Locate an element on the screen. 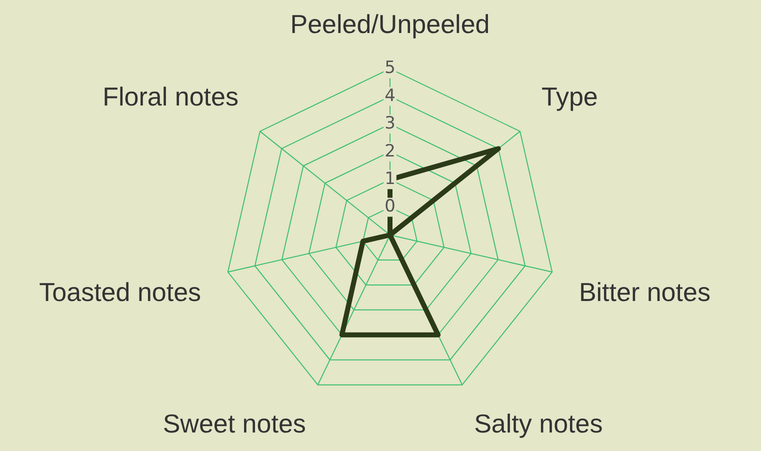  y-tick-label: 3 is located at coordinates (390, 124).